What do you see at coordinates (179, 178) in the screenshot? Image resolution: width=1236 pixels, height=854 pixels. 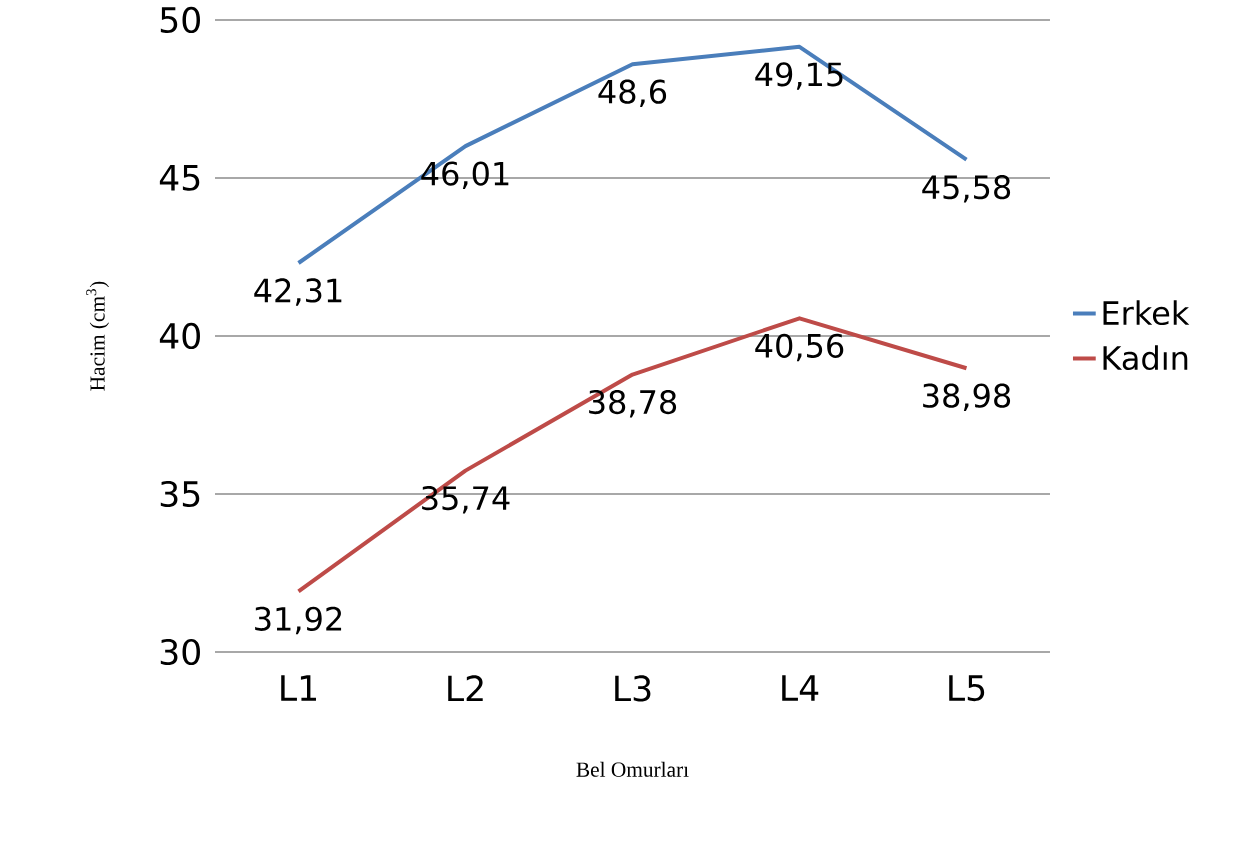 I see `y-tick-label: 45` at bounding box center [179, 178].